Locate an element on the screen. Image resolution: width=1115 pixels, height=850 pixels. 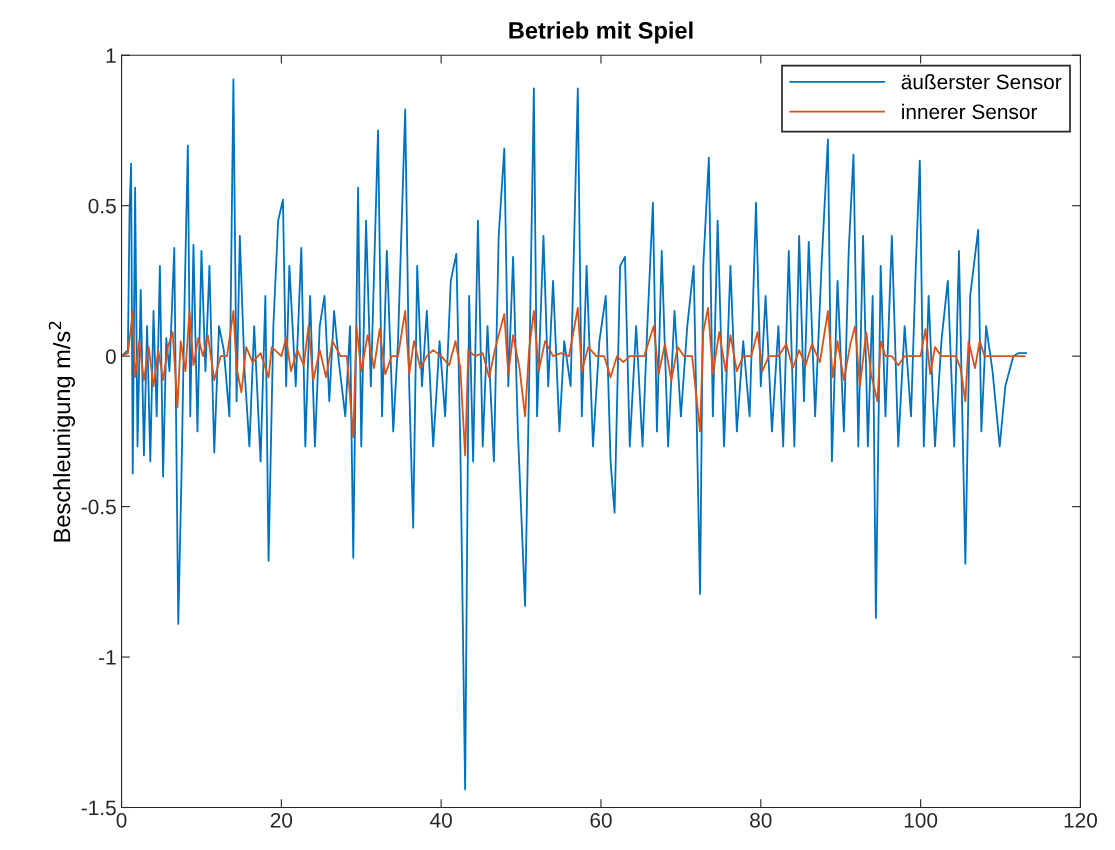
x-tick-label: 20 is located at coordinates (281, 820).